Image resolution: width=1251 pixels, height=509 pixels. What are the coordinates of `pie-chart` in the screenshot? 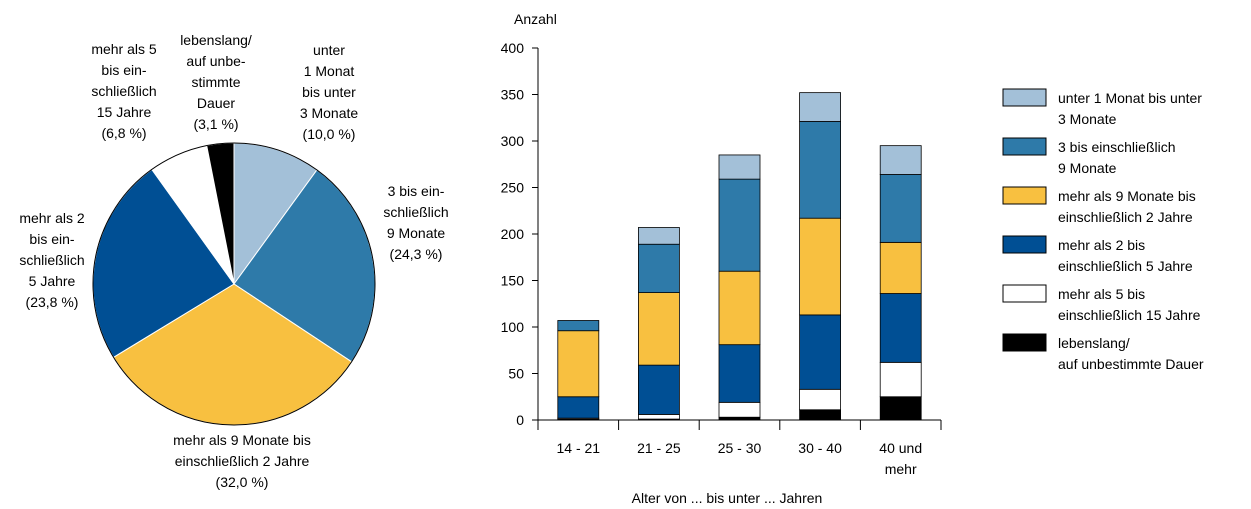 It's located at (234, 284).